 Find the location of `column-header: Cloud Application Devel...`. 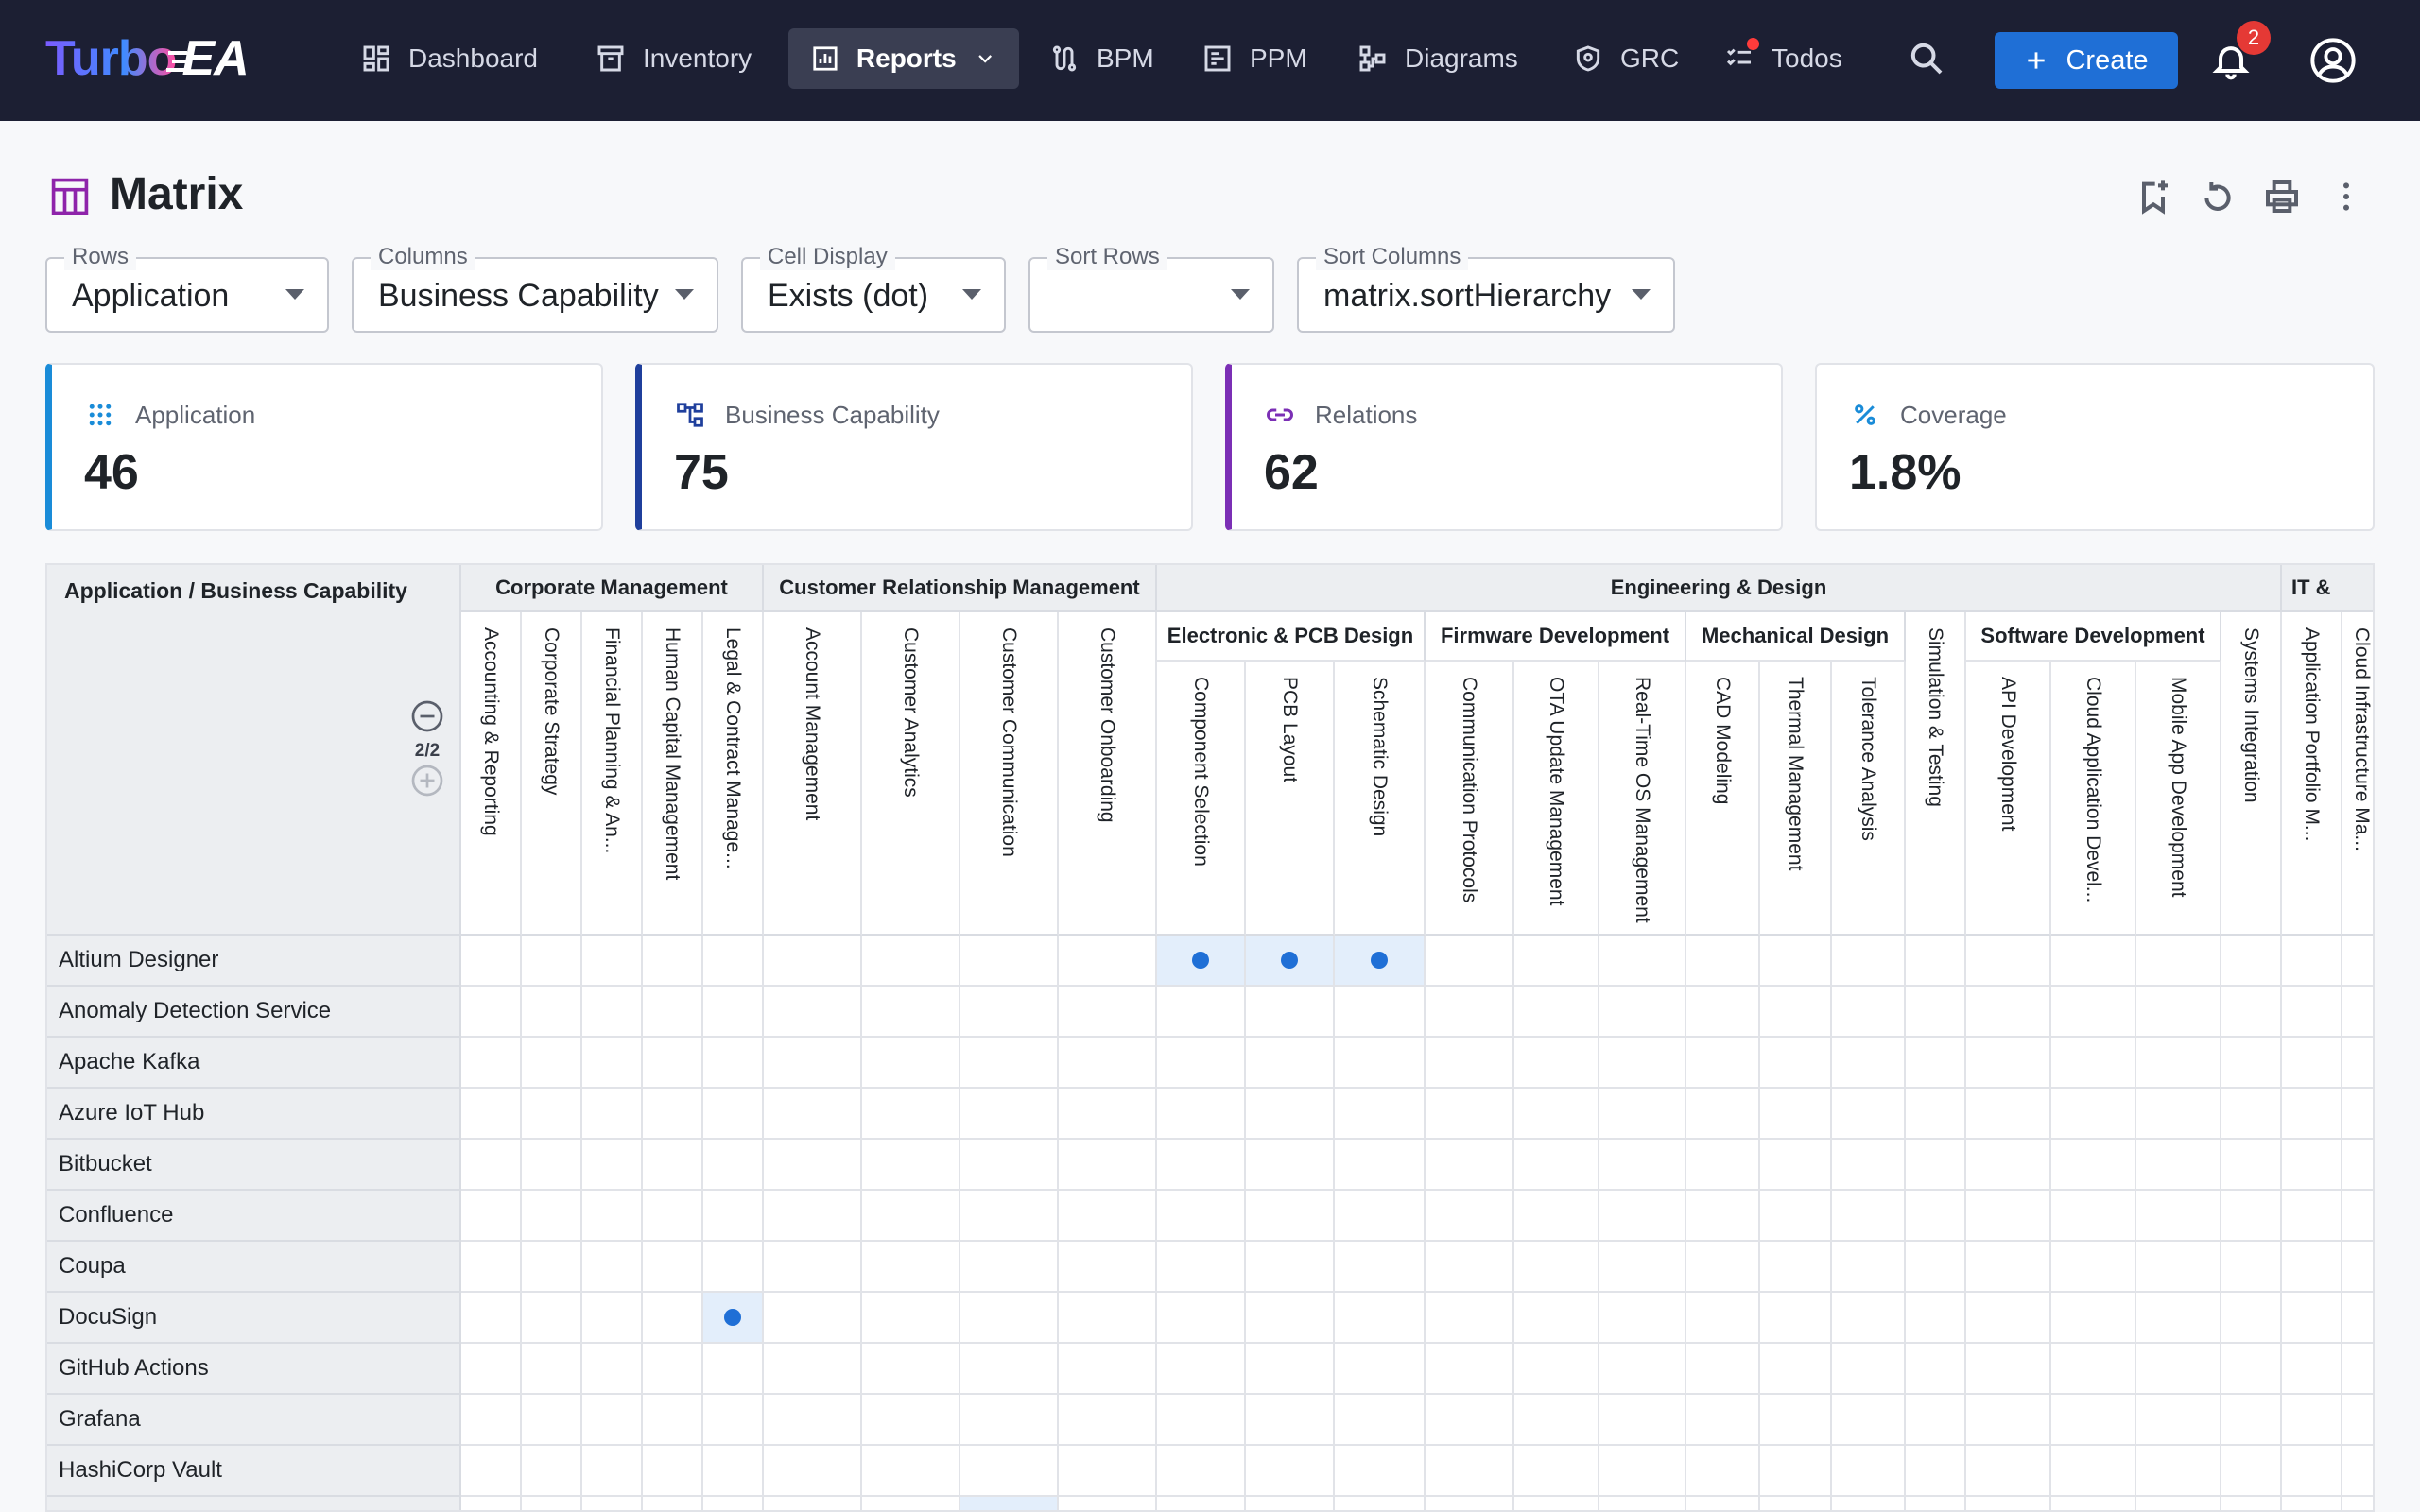

column-header: Cloud Application Devel... is located at coordinates (2093, 799).